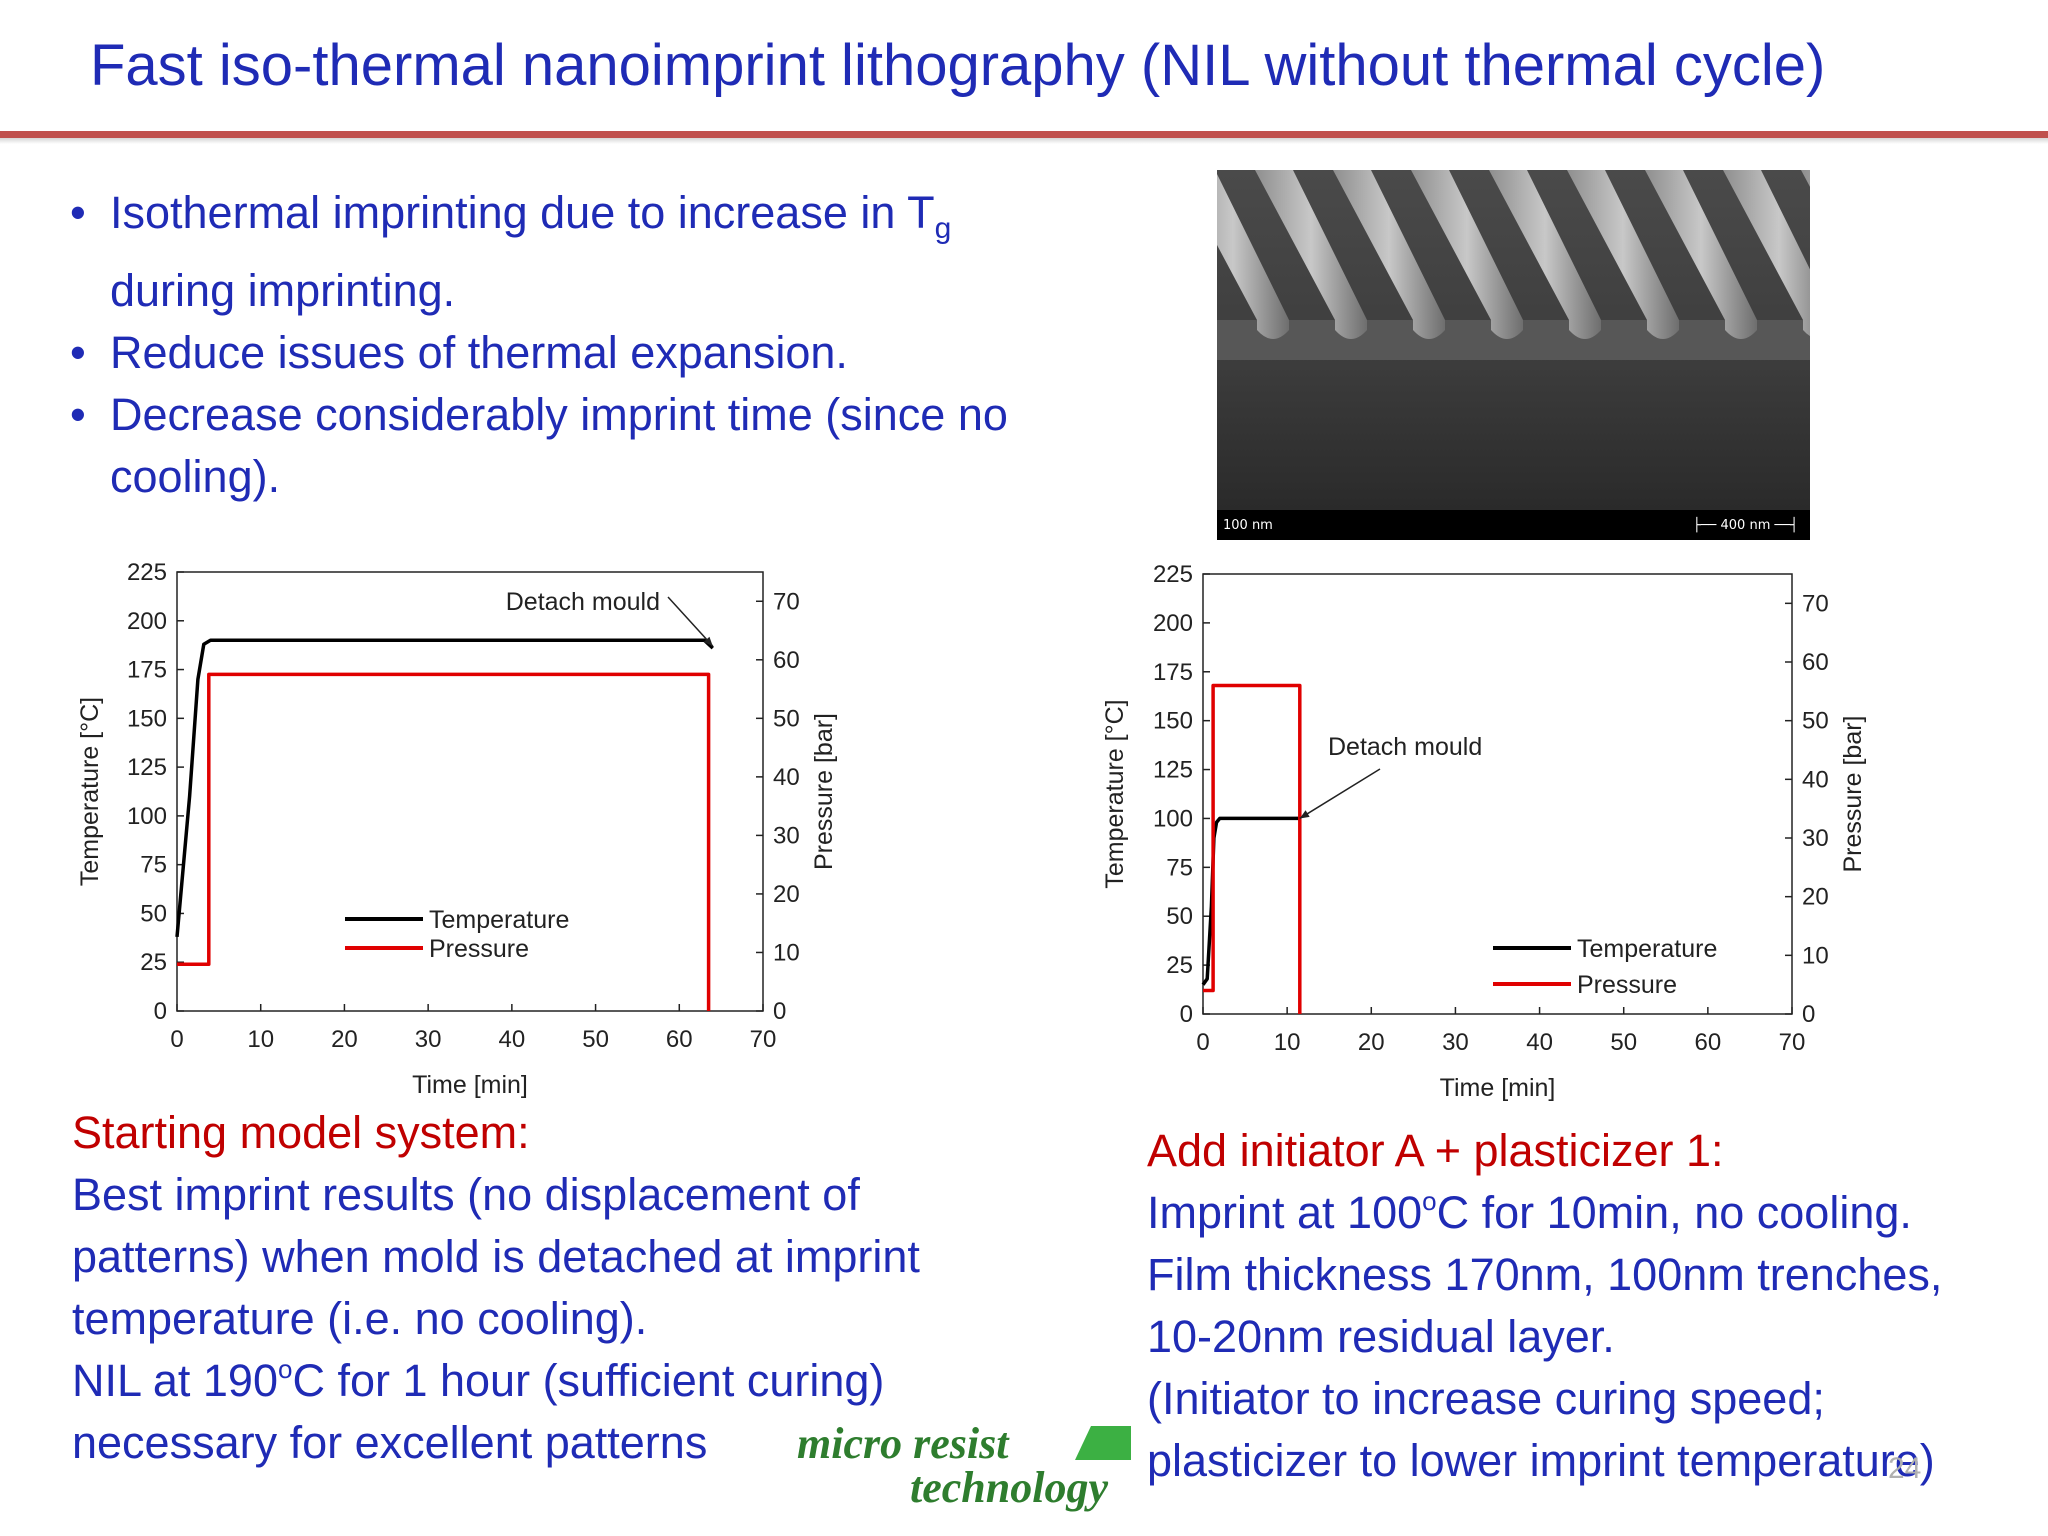 This screenshot has height=1536, width=2048. What do you see at coordinates (903, 1443) in the screenshot?
I see `logo-line-1: micro resist` at bounding box center [903, 1443].